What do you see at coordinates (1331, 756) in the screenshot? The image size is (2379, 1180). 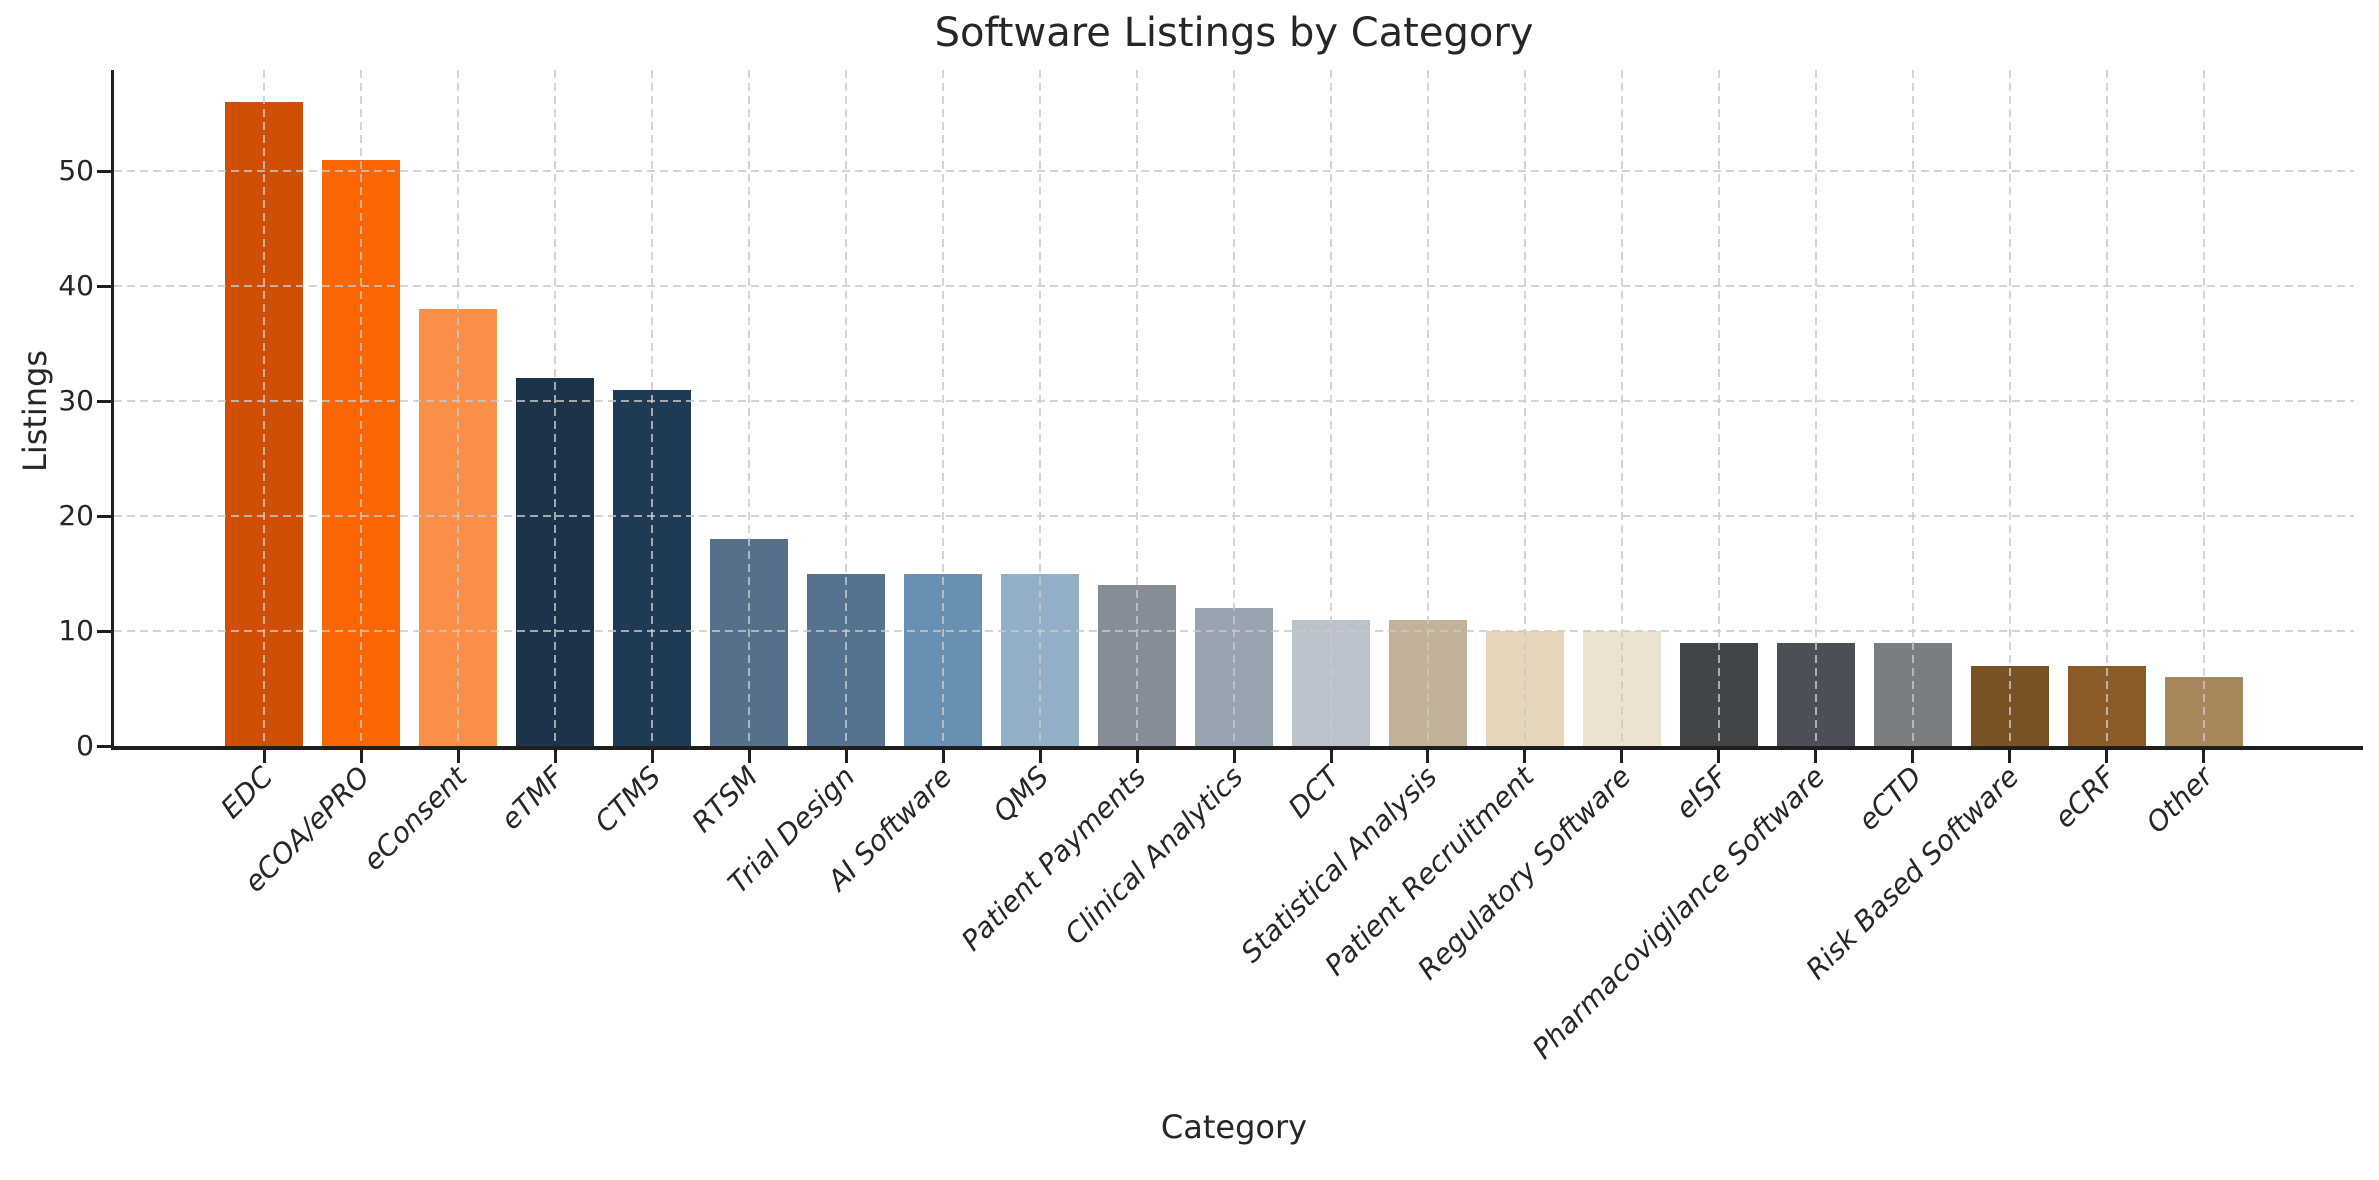 I see `x-tick-dct` at bounding box center [1331, 756].